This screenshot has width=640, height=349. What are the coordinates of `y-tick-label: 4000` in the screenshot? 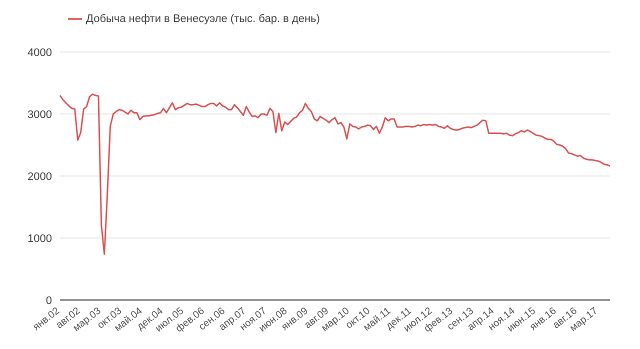 It's located at (40, 52).